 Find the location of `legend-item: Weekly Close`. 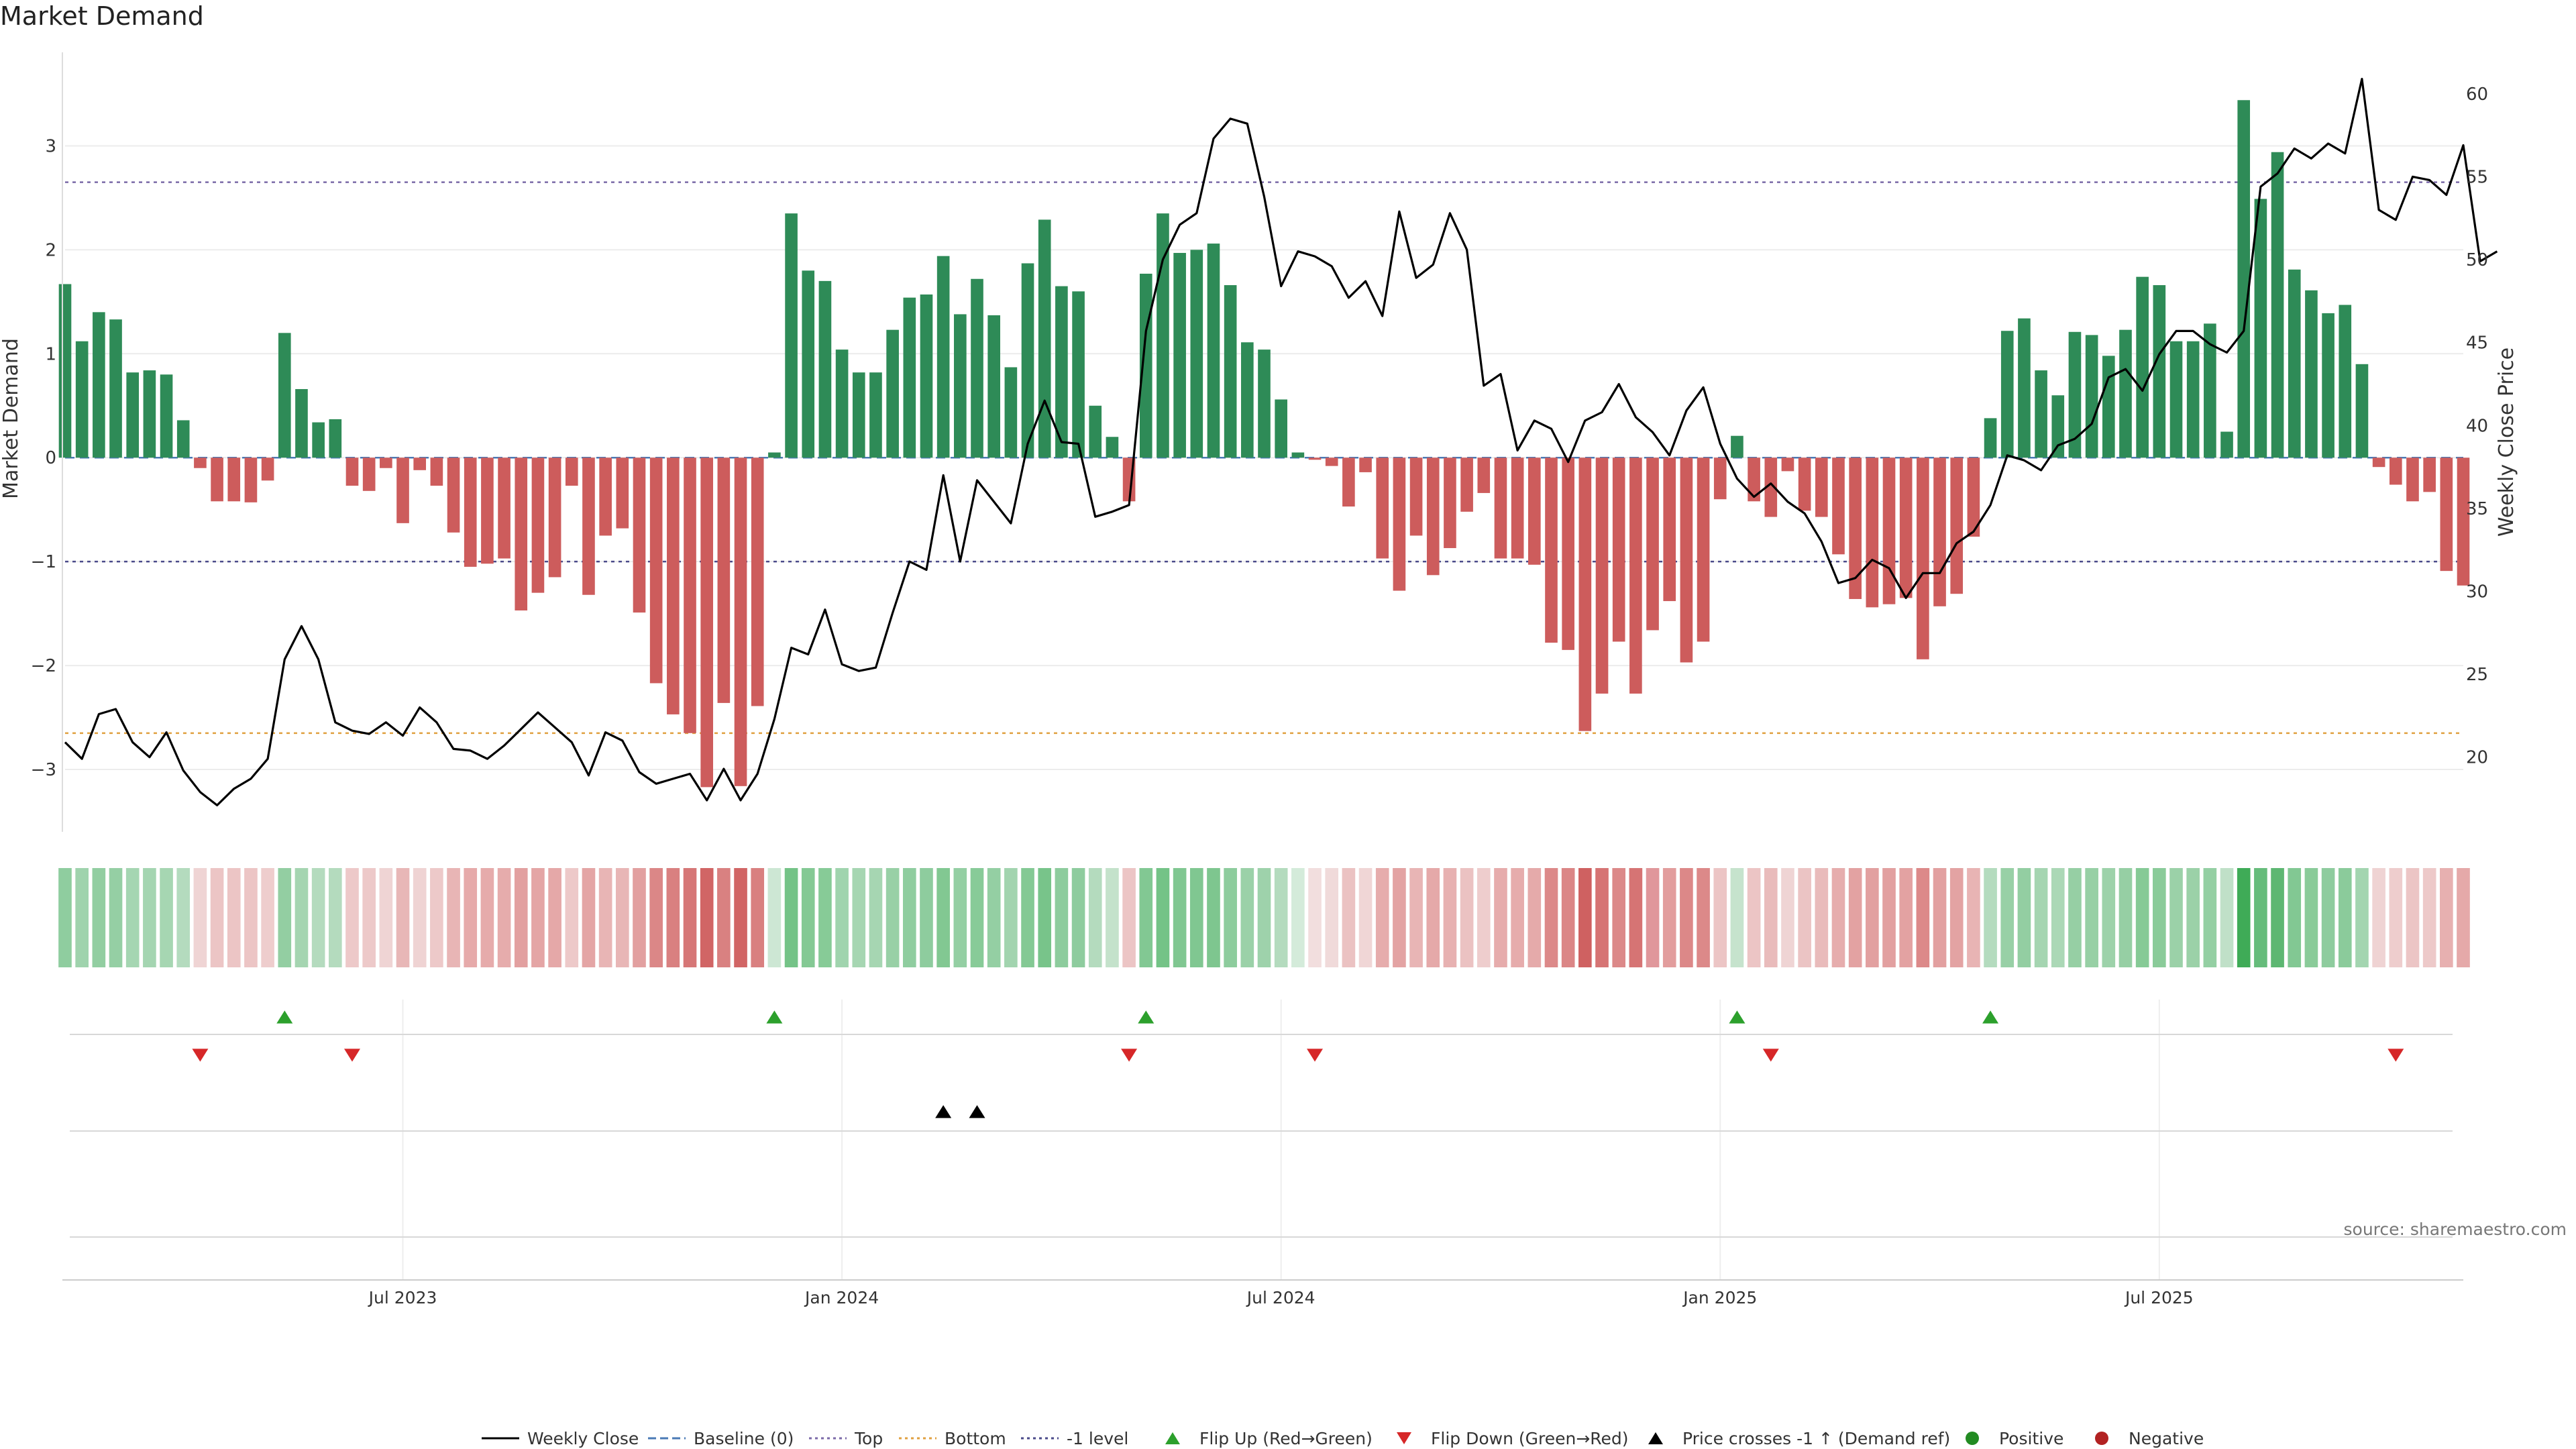

legend-item: Weekly Close is located at coordinates (560, 1438).